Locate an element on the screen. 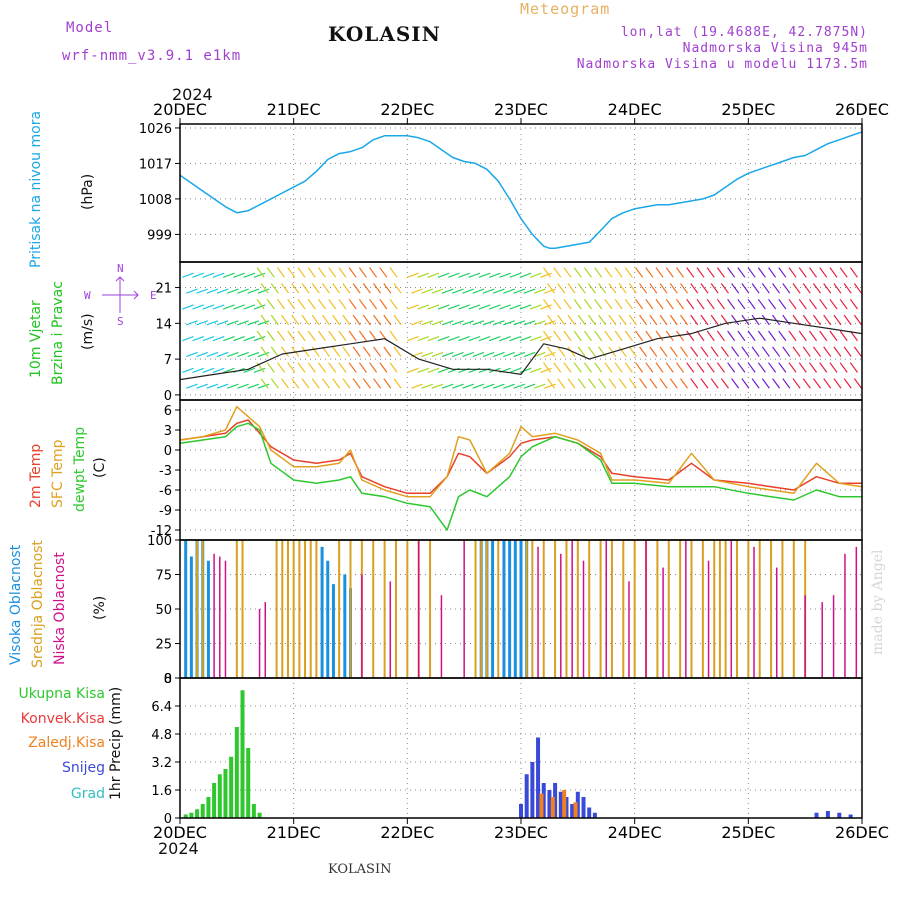 The image size is (900, 900). ytick-label: 0 is located at coordinates (168, 396).